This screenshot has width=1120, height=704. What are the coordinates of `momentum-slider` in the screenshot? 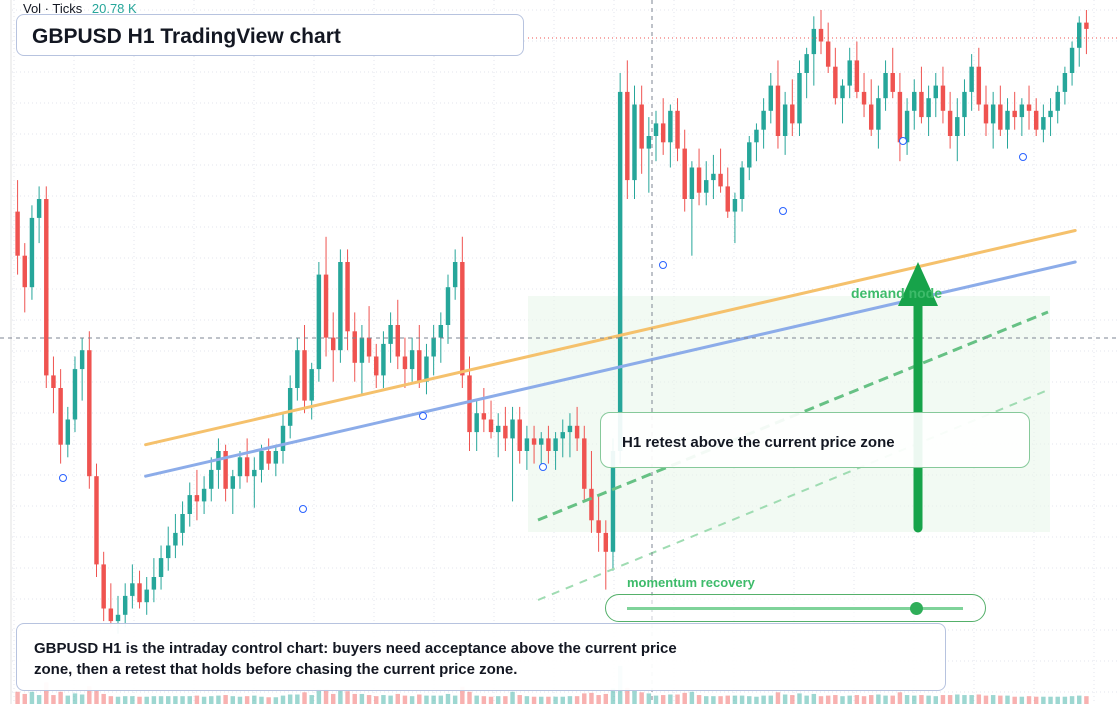 It's located at (795, 608).